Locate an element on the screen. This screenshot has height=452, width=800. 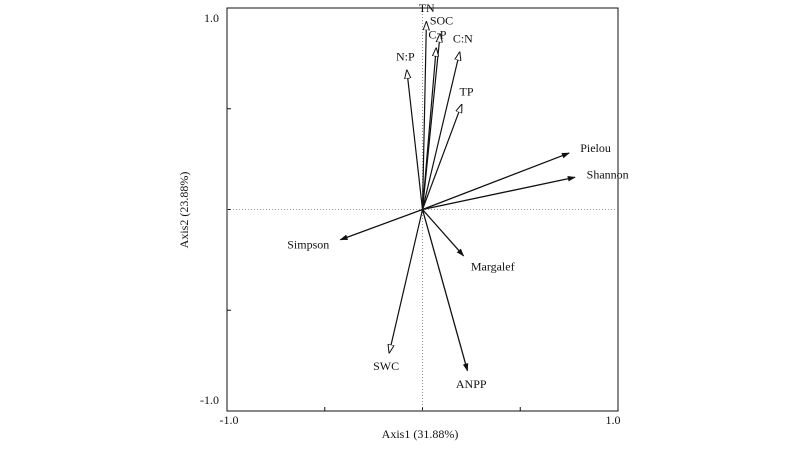
vector-anpp is located at coordinates (445, 290).